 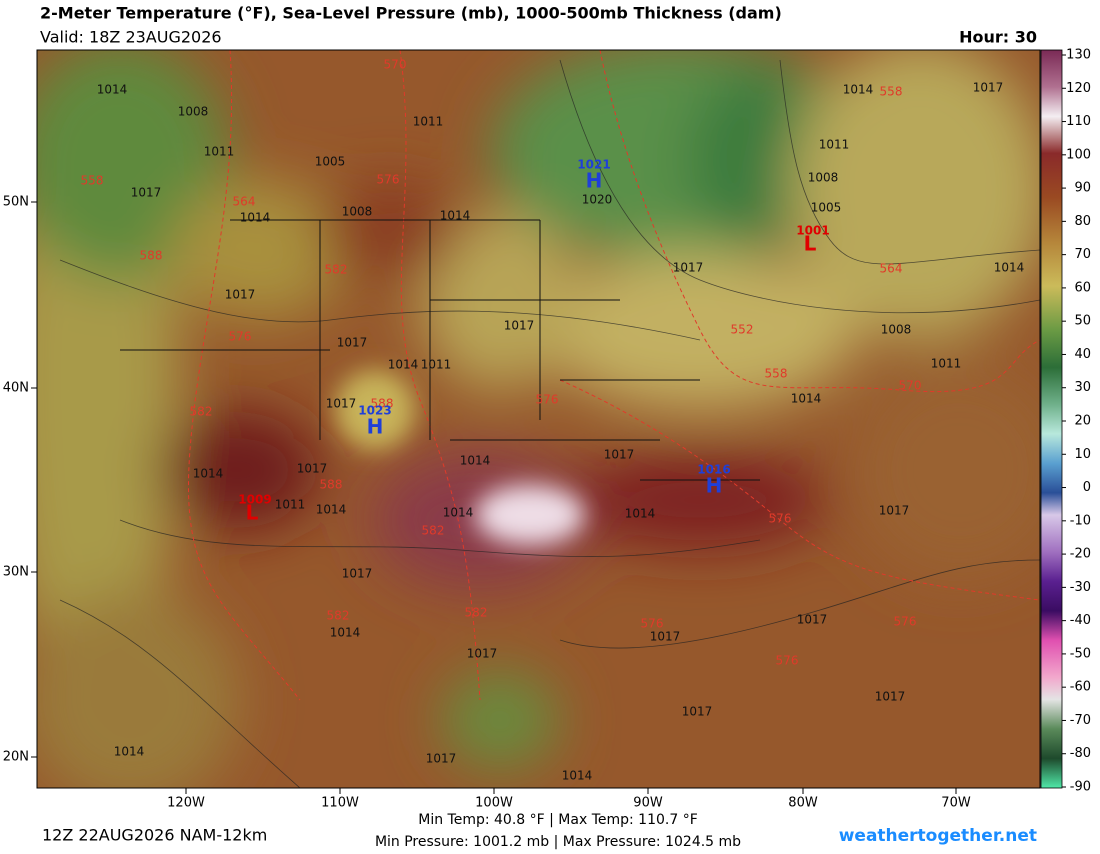 I want to click on lon-label: 100W, so click(x=494, y=803).